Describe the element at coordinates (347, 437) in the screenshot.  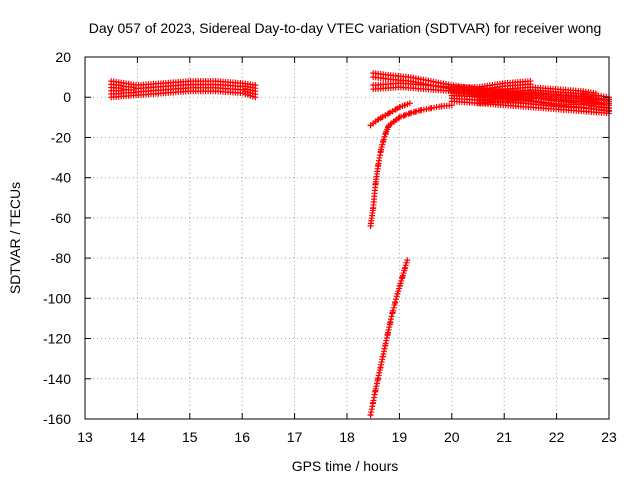
I see `x-tick-label: 18` at that location.